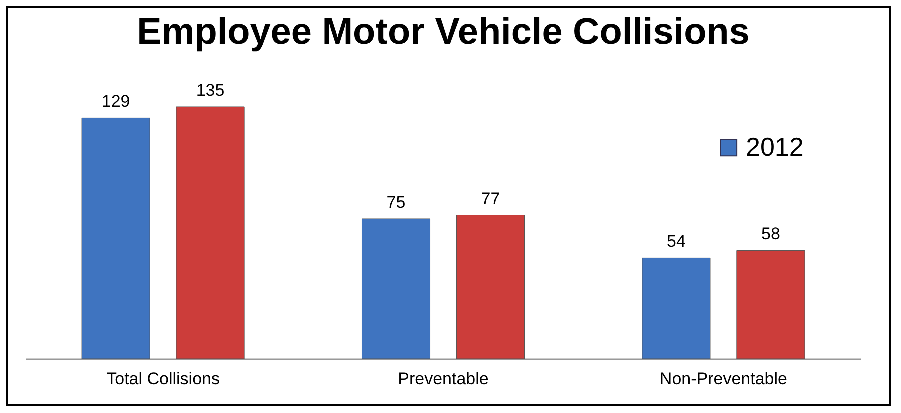 Image resolution: width=901 pixels, height=413 pixels. Describe the element at coordinates (724, 379) in the screenshot. I see `x-tick-label: Non-Preventable` at that location.